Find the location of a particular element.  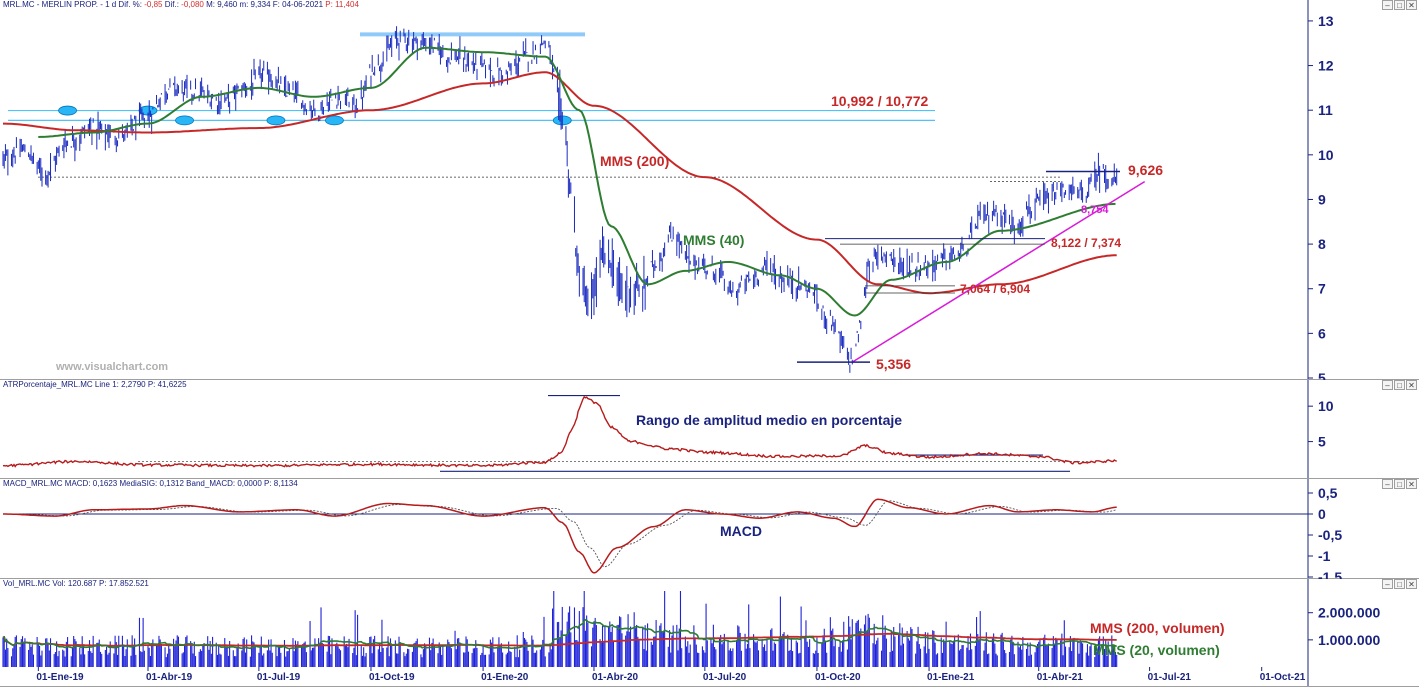

price-ytick-12-label: 12 is located at coordinates (1326, 66).